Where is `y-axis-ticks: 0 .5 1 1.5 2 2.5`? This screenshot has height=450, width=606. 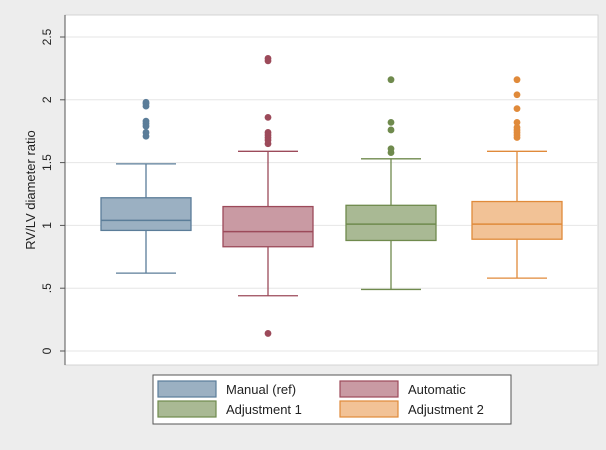 y-axis-ticks: 0 .5 1 1.5 2 2.5 is located at coordinates (52, 191).